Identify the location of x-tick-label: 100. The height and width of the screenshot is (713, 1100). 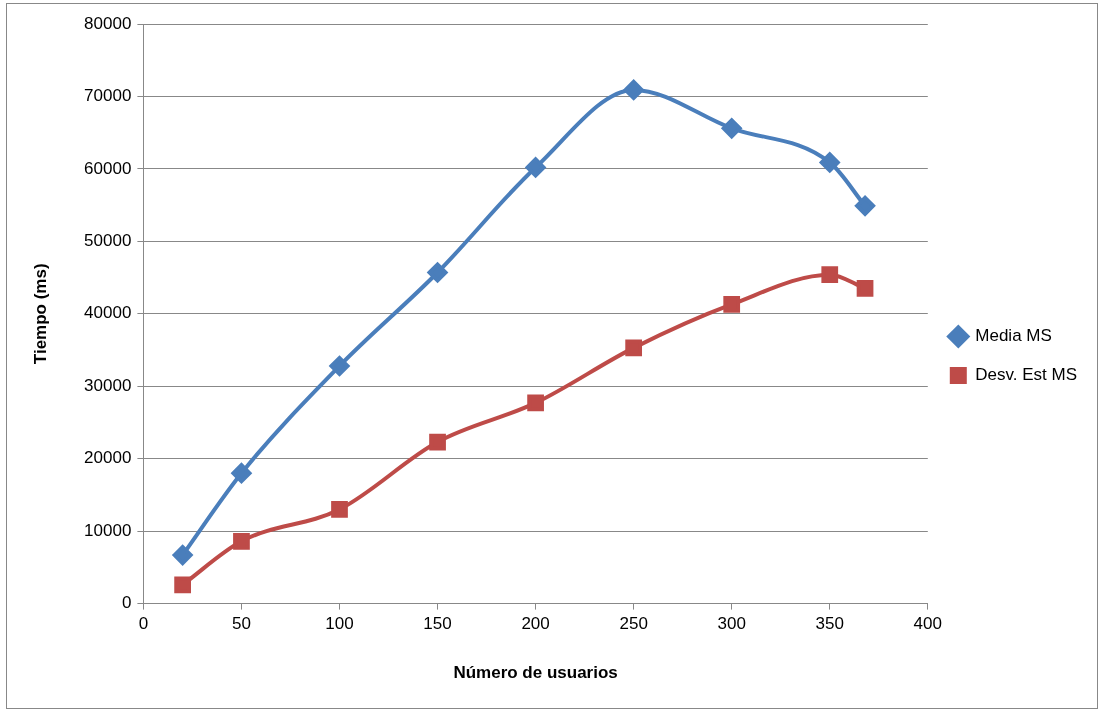
(339, 623).